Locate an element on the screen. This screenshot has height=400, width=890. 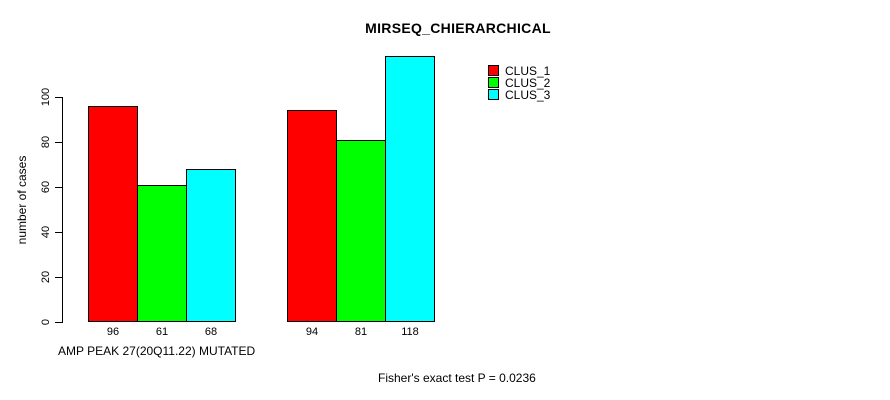
bar-value-label: 118 is located at coordinates (410, 332).